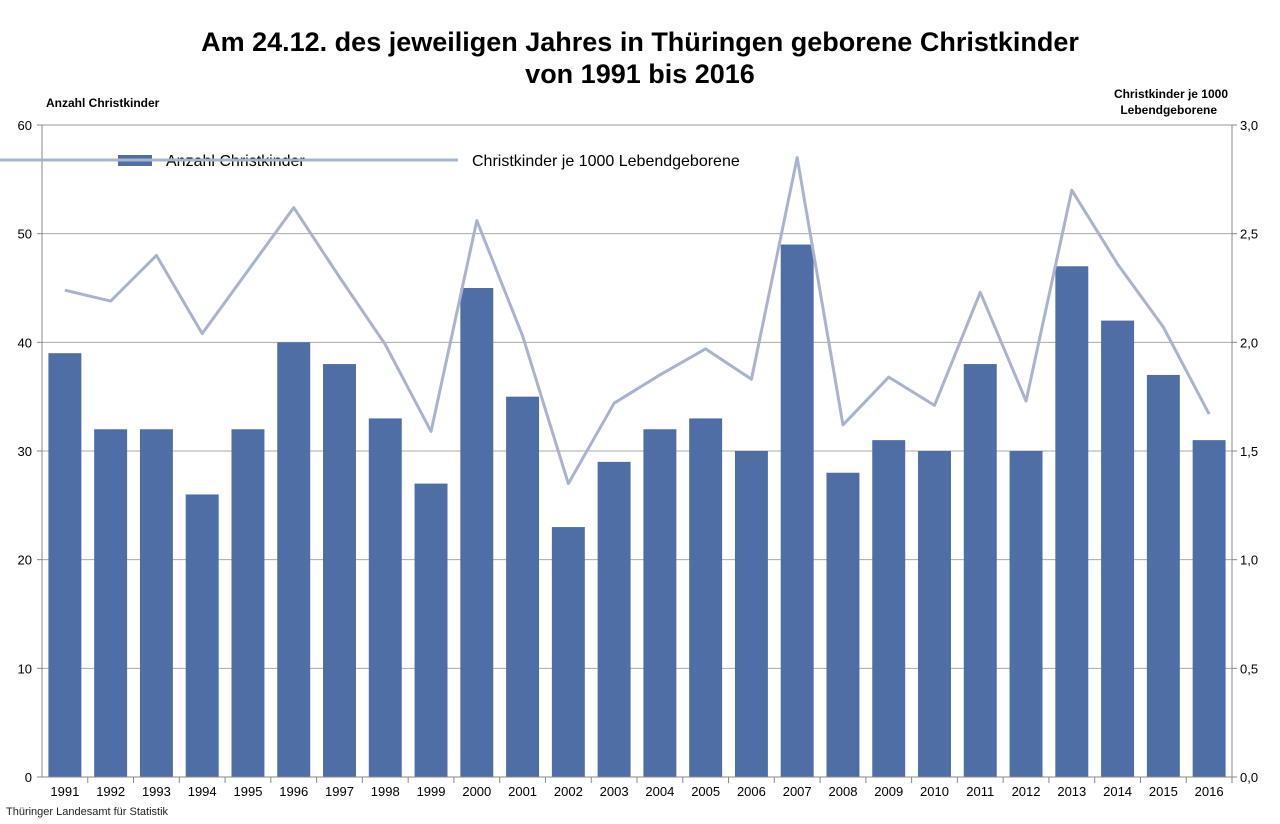 The image size is (1280, 824). Describe the element at coordinates (1026, 614) in the screenshot. I see `bar-2012` at that location.